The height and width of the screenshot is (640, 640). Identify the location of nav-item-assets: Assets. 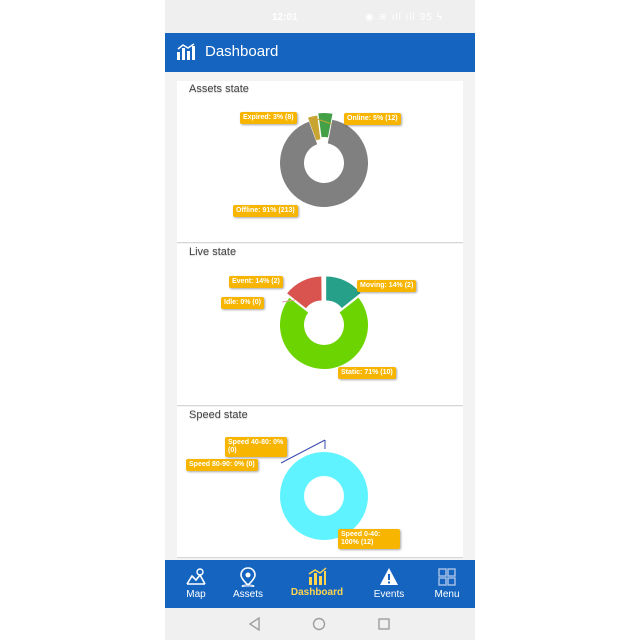
(248, 584).